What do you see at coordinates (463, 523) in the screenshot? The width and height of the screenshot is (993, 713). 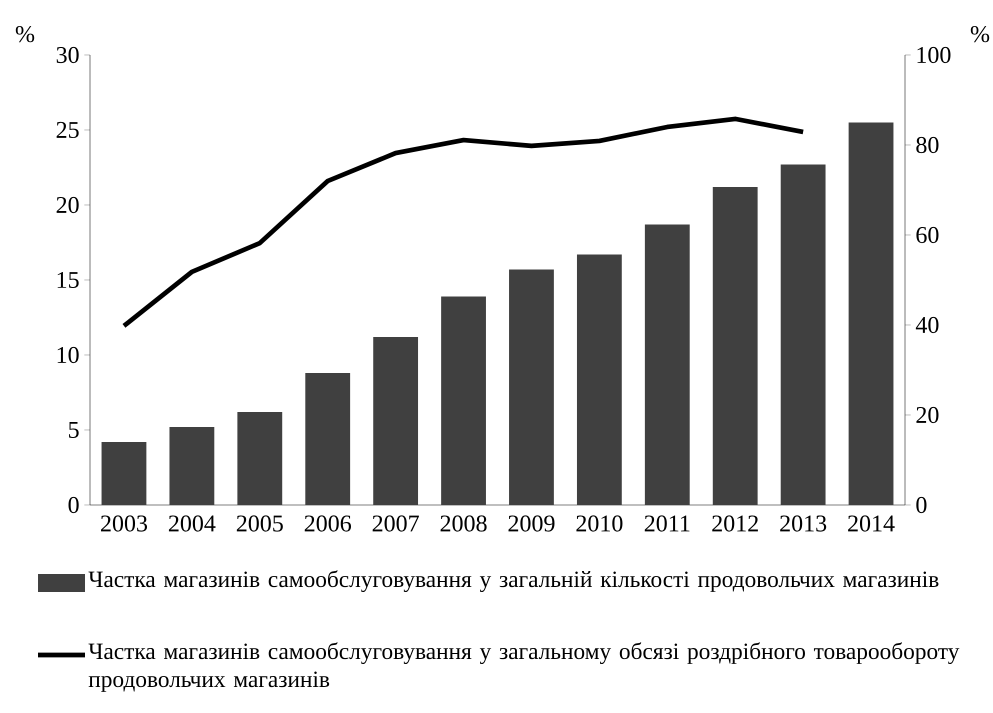 I see `x-tick-label: 2008` at bounding box center [463, 523].